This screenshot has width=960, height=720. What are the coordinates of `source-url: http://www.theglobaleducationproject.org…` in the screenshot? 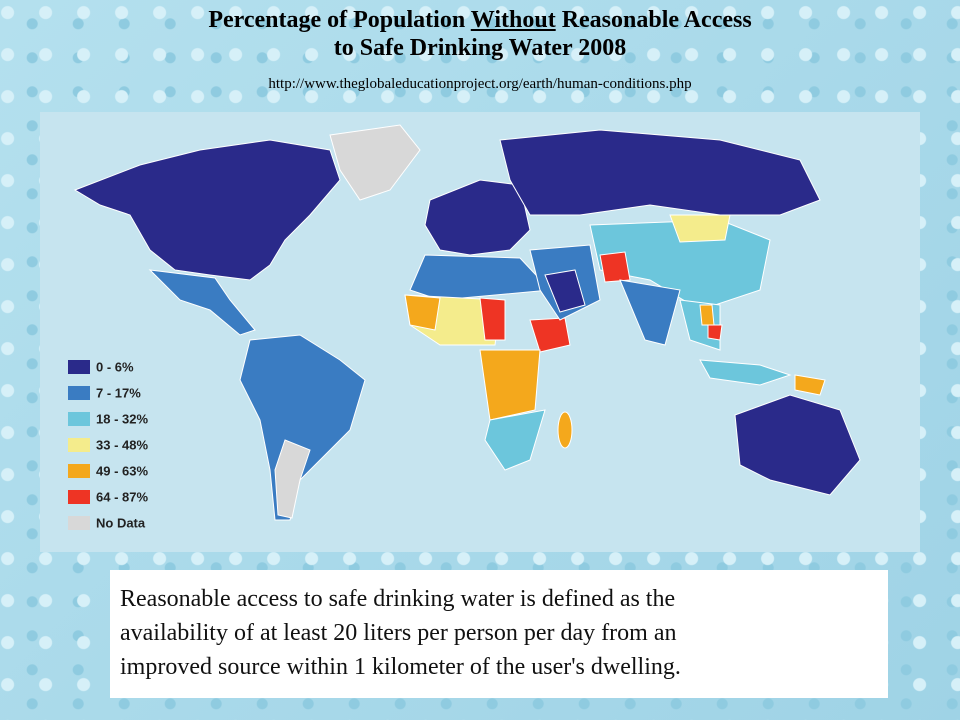 It's located at (480, 84).